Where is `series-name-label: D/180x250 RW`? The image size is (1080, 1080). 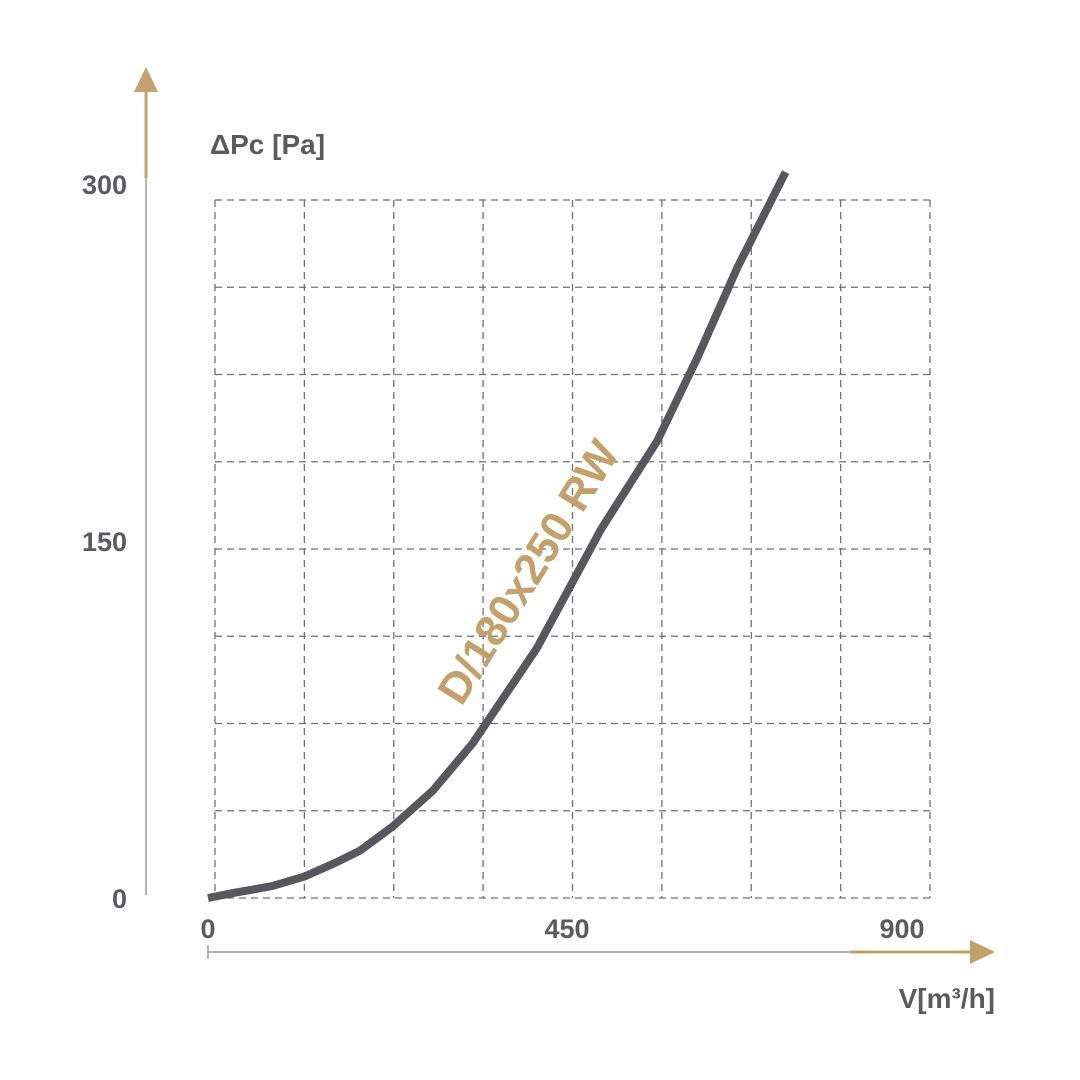
series-name-label: D/180x250 RW is located at coordinates (528, 572).